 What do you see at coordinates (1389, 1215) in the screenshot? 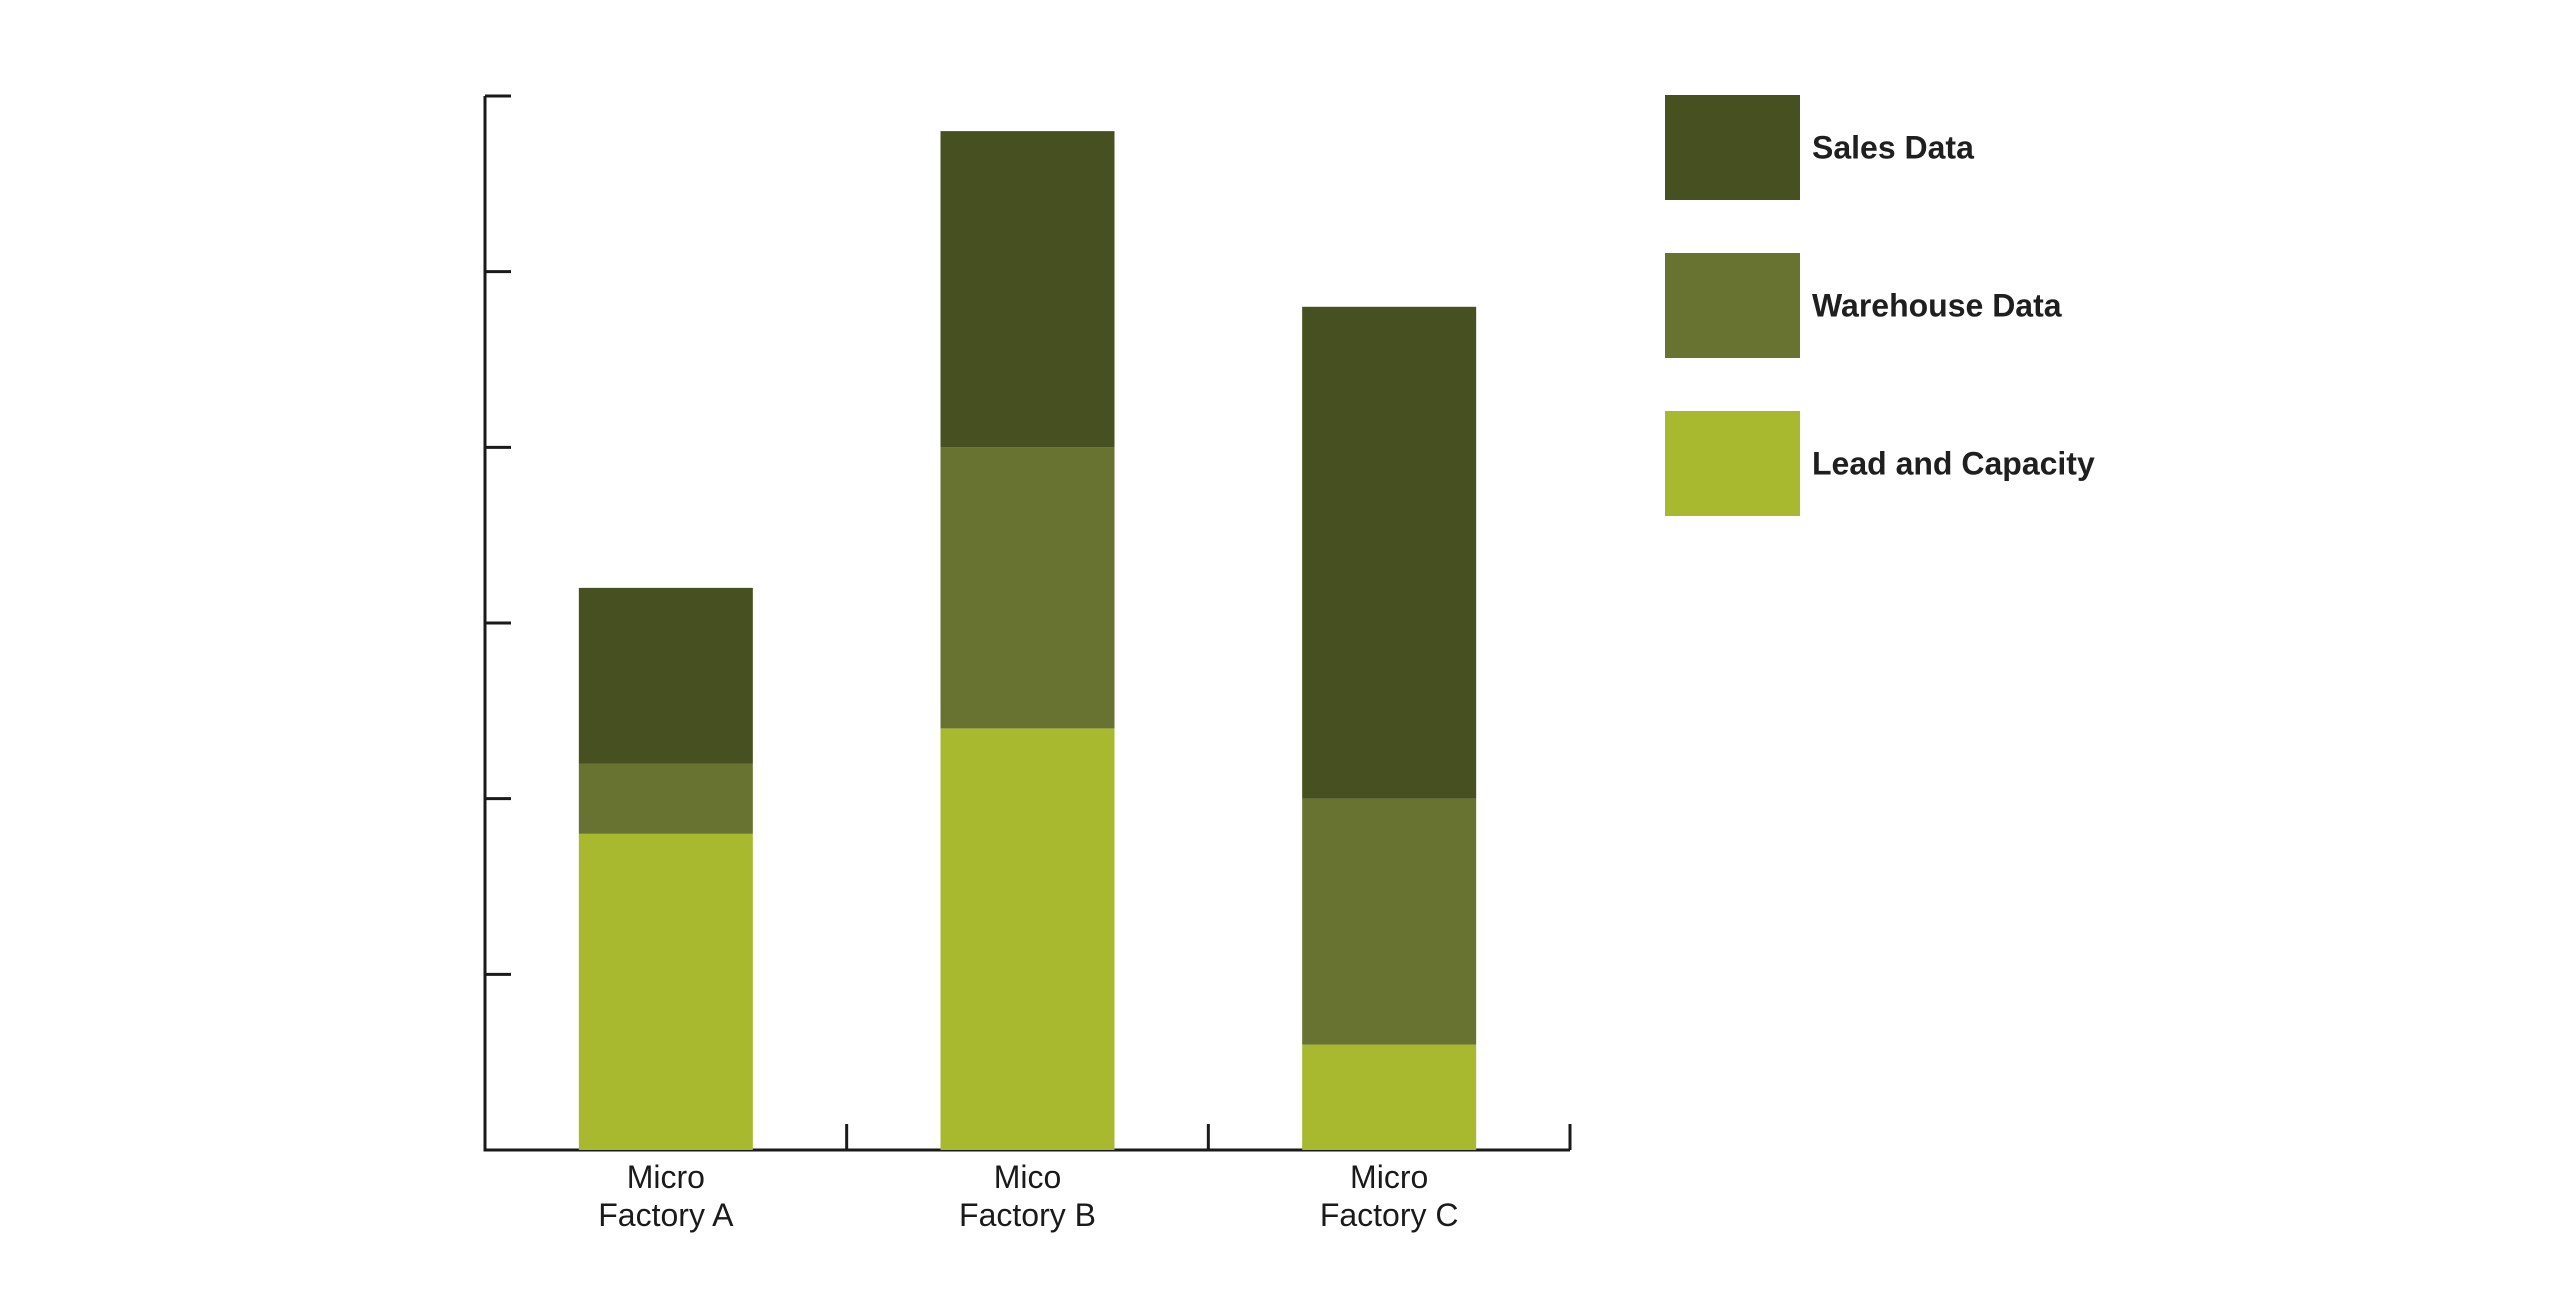
I see `x-tick-label-line: Factory C` at bounding box center [1389, 1215].